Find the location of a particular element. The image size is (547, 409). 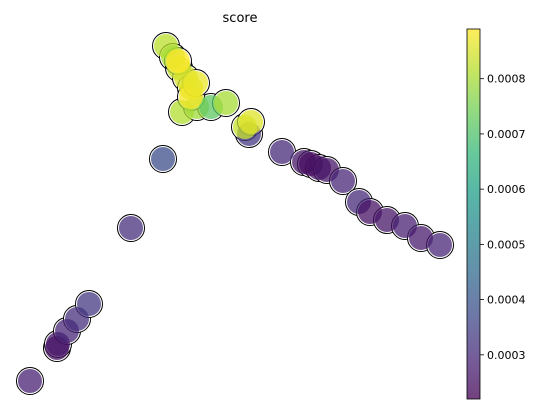

chart-title: score is located at coordinates (240, 18).